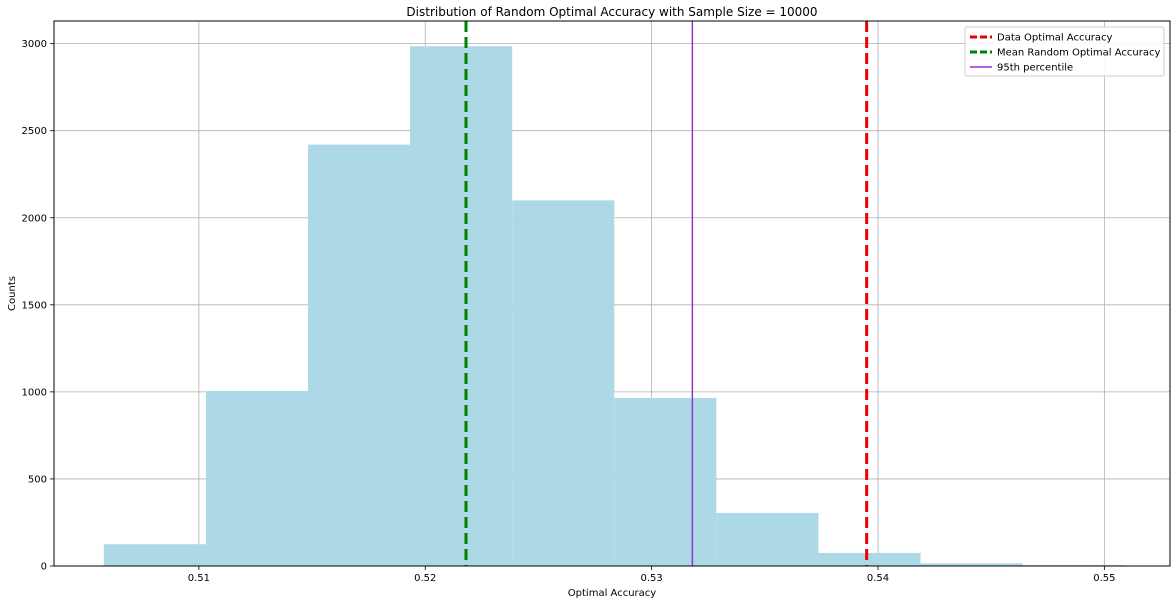  I want to click on x-tick-label: 0.55, so click(1104, 578).